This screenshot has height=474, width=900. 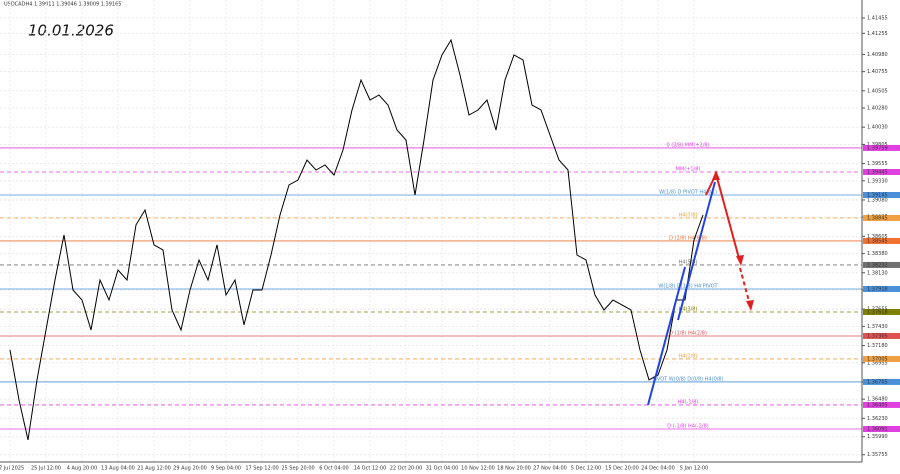 I want to click on level-price: 1.37918, so click(x=877, y=289).